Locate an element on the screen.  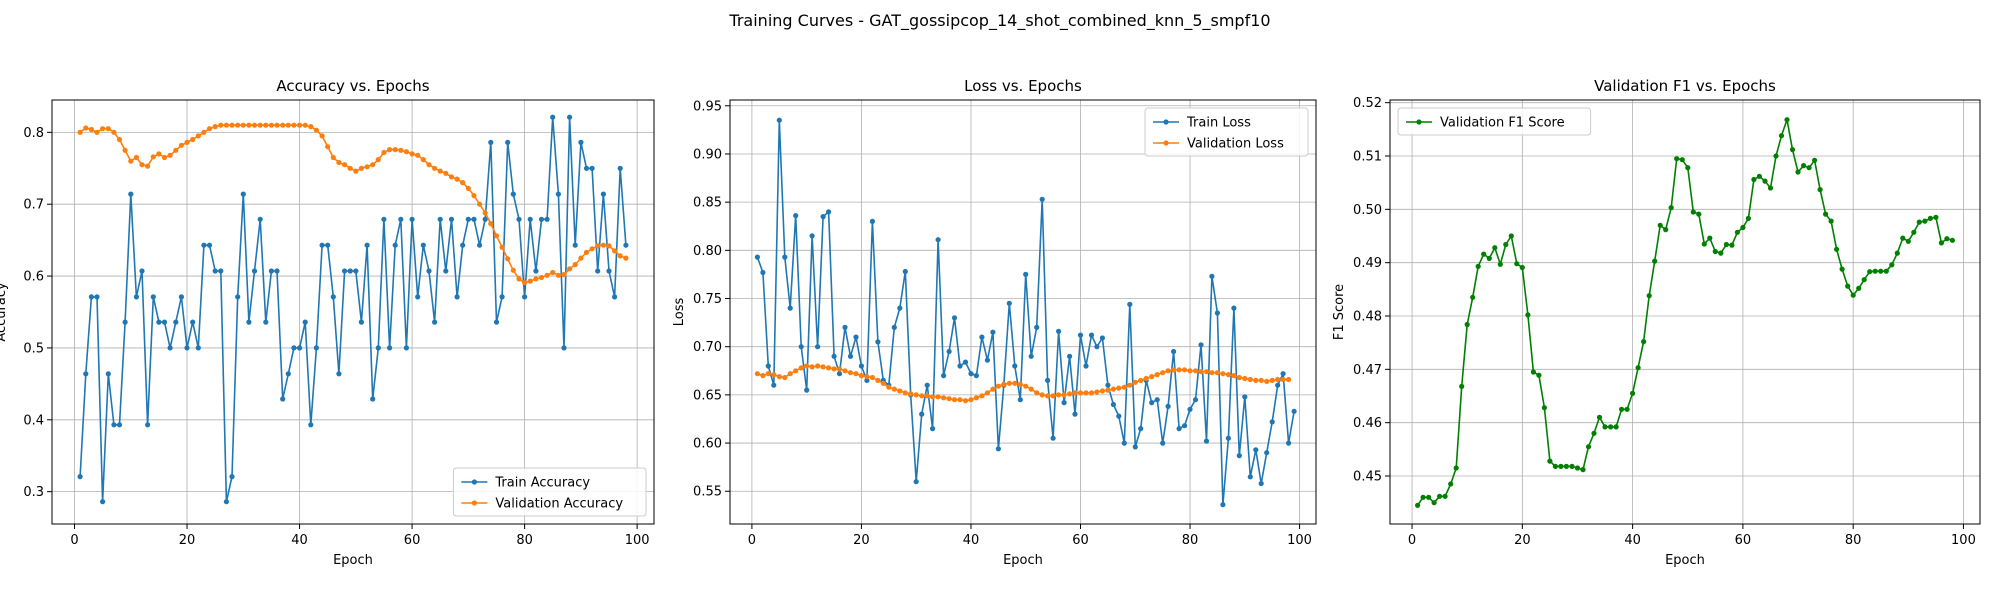
y-tick-label: 0.8 is located at coordinates (33, 133).